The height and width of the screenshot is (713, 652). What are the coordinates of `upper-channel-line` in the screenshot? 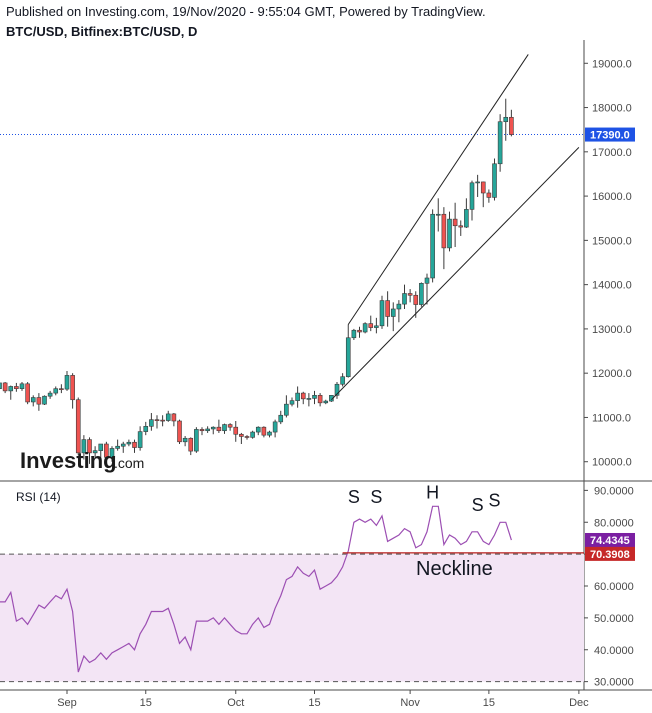 It's located at (438, 189).